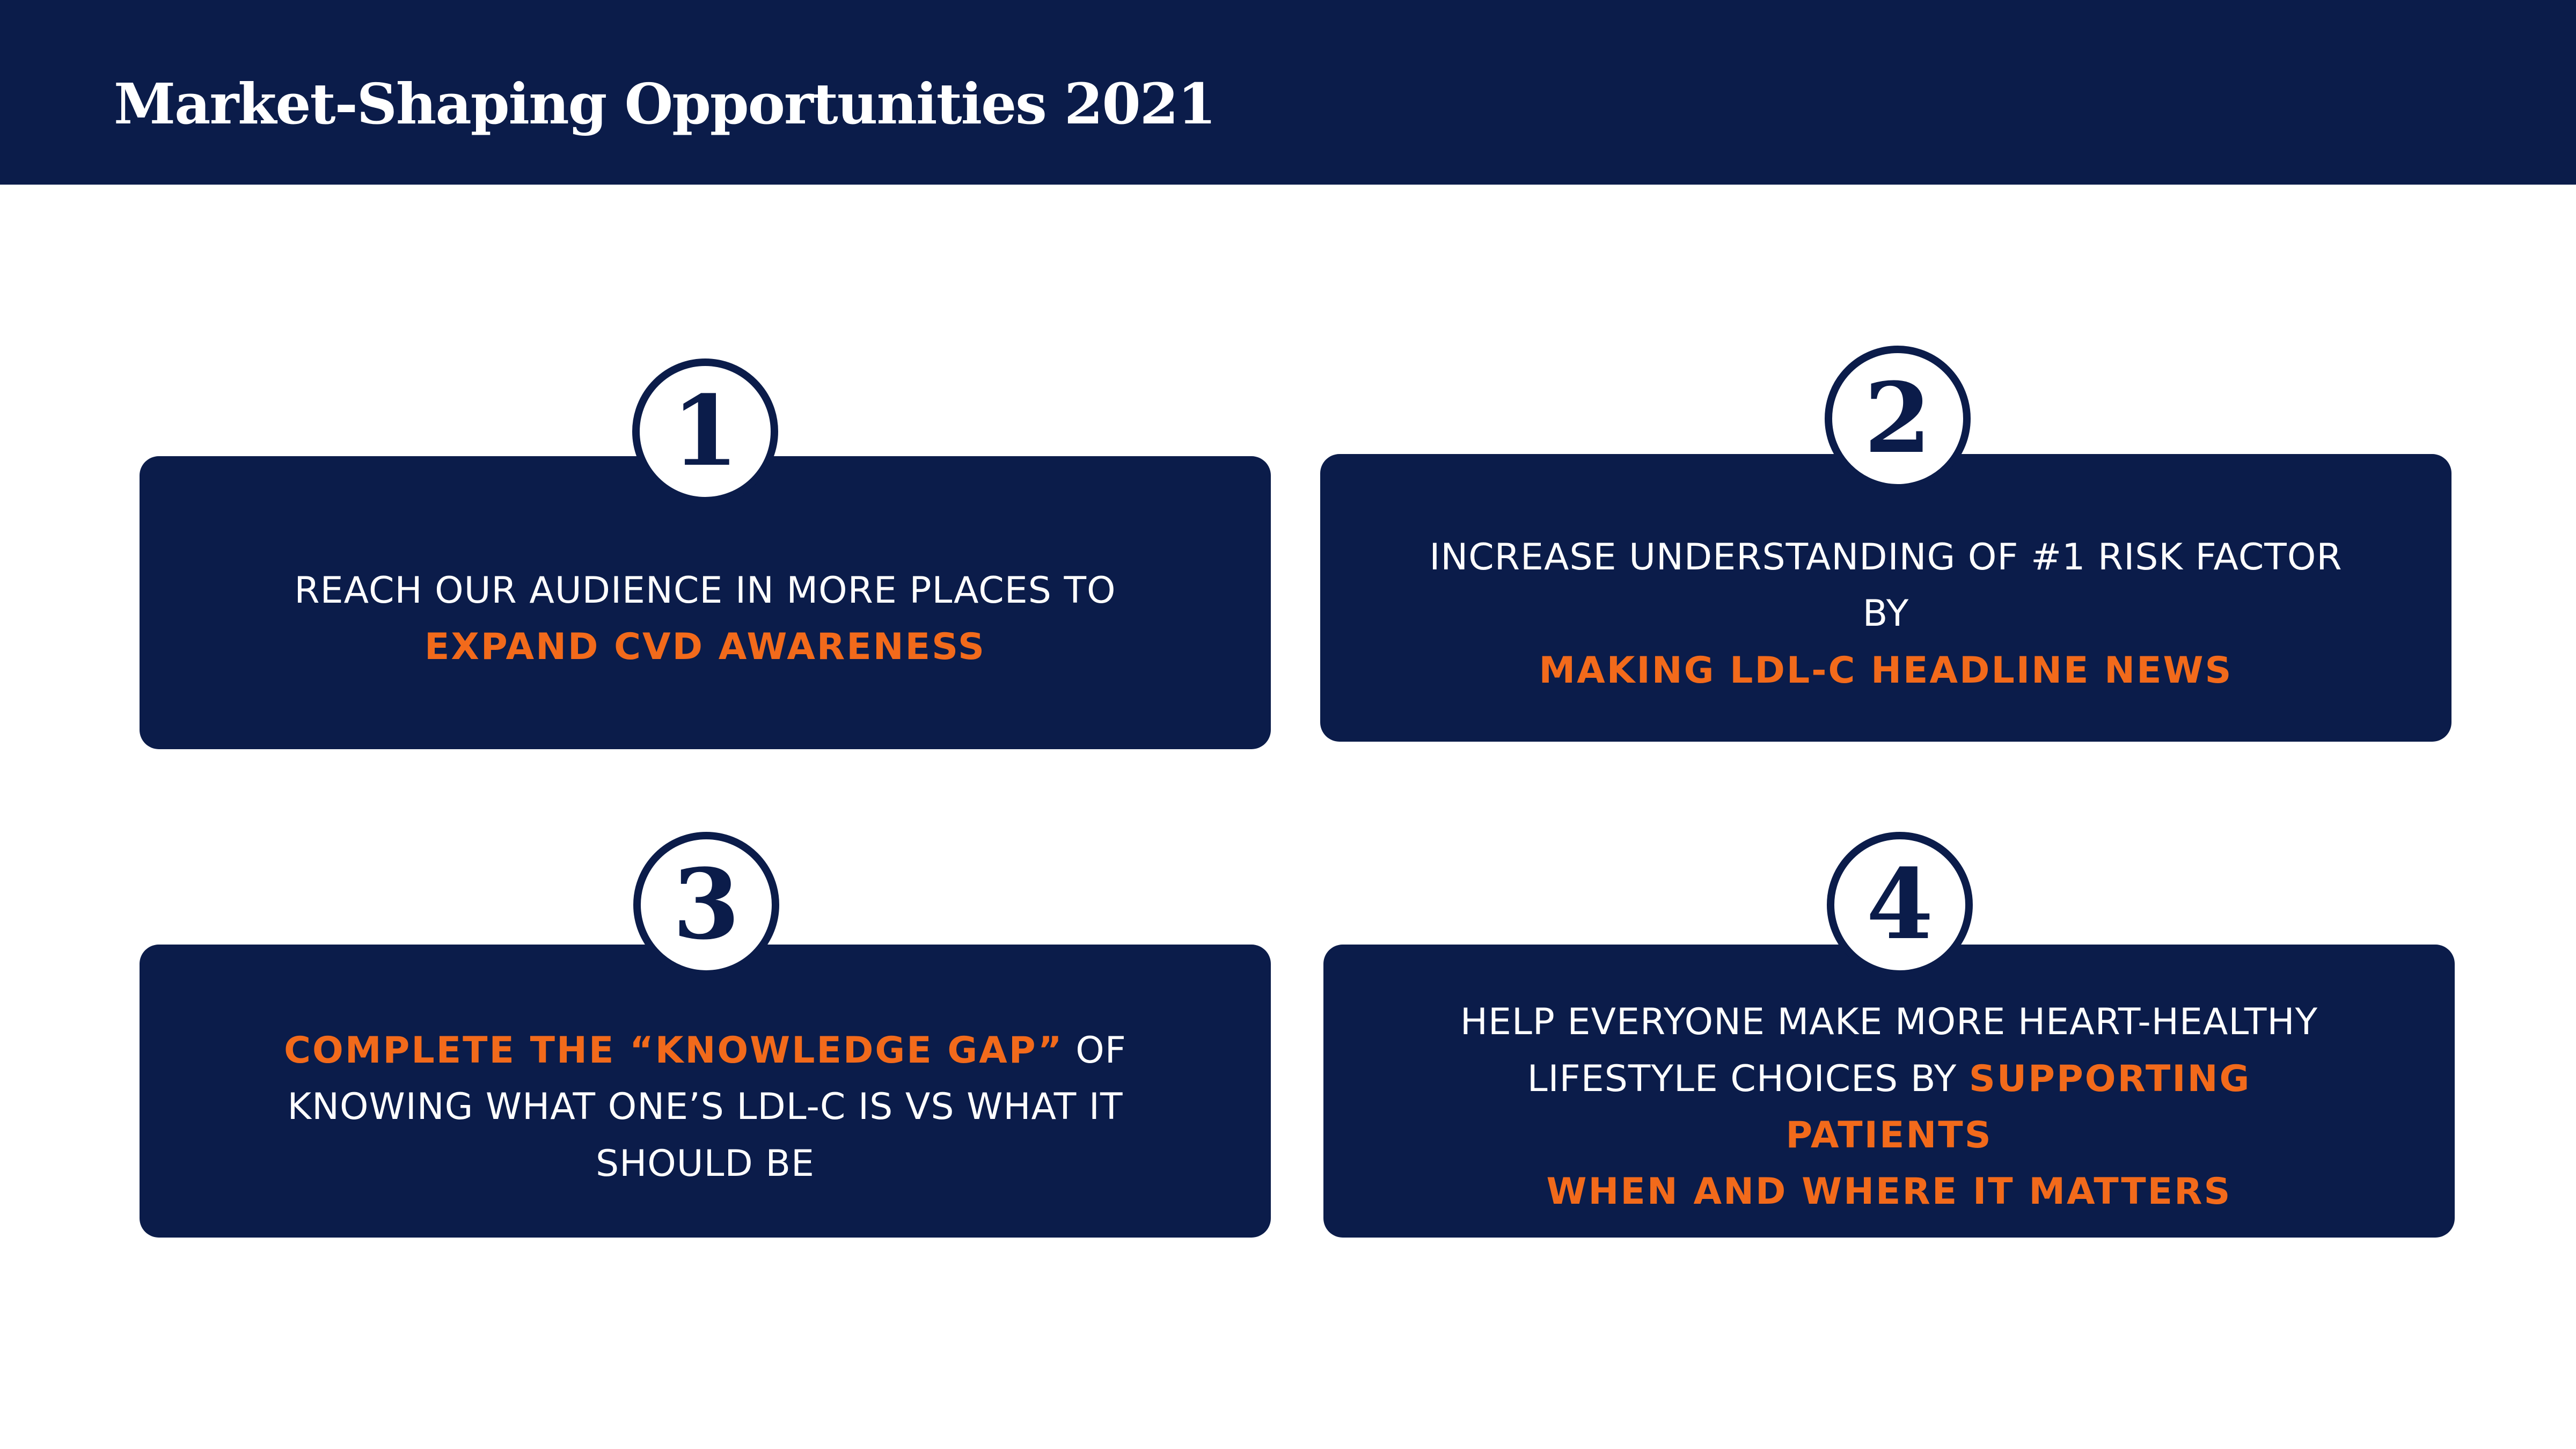  I want to click on badge-number: 4, so click(1900, 904).